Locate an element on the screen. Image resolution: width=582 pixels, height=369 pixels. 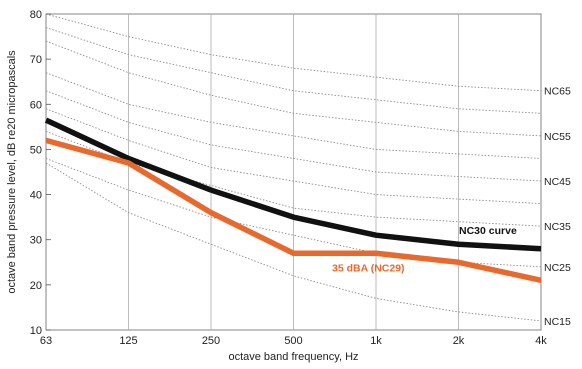
x-axis-title: octave band frequency, Hz is located at coordinates (293, 357).